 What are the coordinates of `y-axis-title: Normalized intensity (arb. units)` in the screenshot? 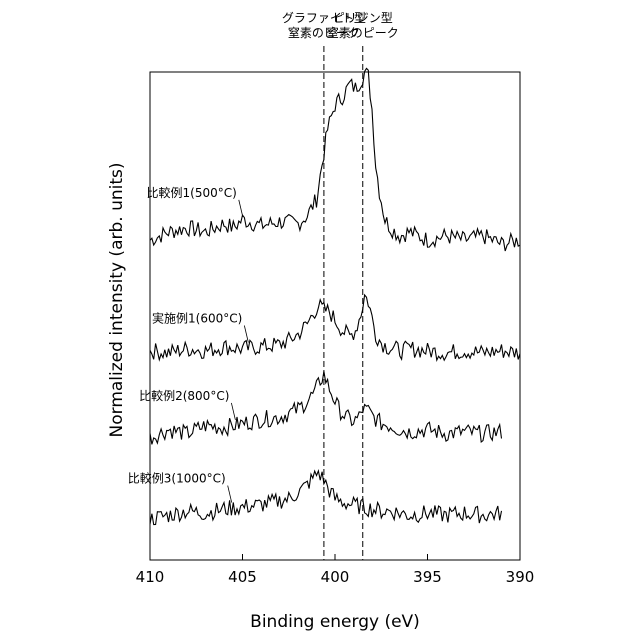 It's located at (117, 300).